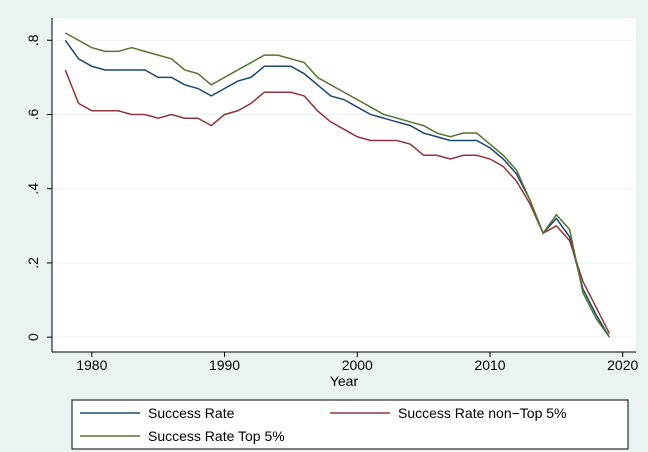 The height and width of the screenshot is (452, 648). I want to click on legend, so click(350, 424).